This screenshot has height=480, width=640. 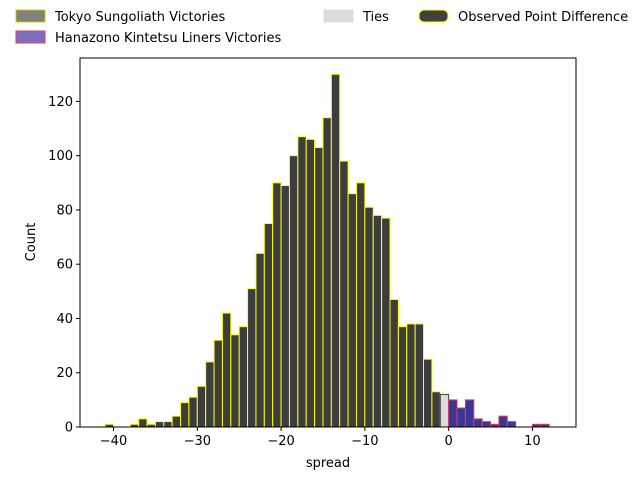 I want to click on legend-swatch-observed, so click(x=433, y=16).